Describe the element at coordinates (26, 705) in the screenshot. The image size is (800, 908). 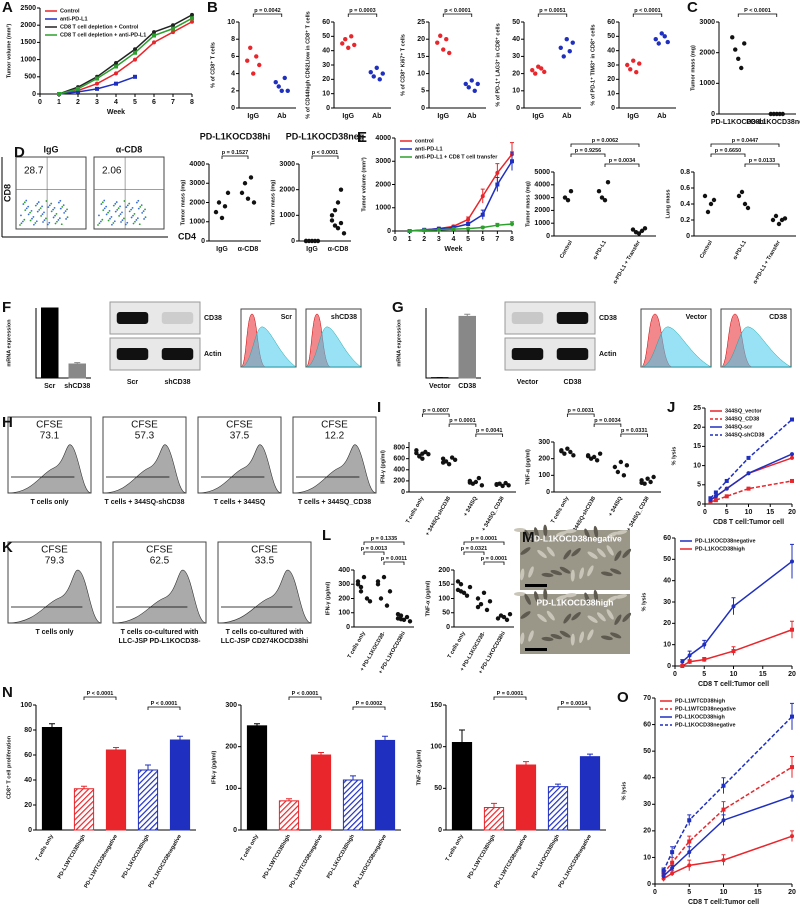
I see `y-tick-label: 100` at that location.